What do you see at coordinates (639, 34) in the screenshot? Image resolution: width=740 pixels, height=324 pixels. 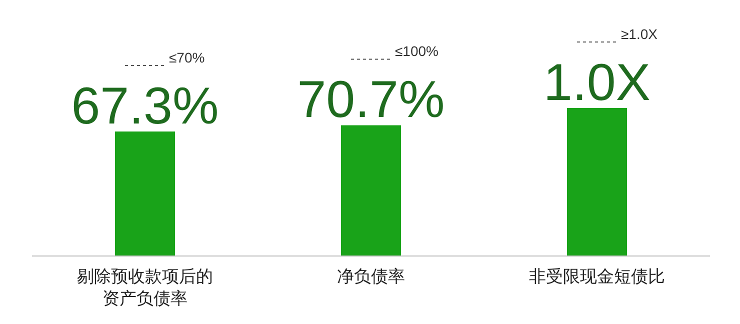 I see `text: ≥1.0X` at bounding box center [639, 34].